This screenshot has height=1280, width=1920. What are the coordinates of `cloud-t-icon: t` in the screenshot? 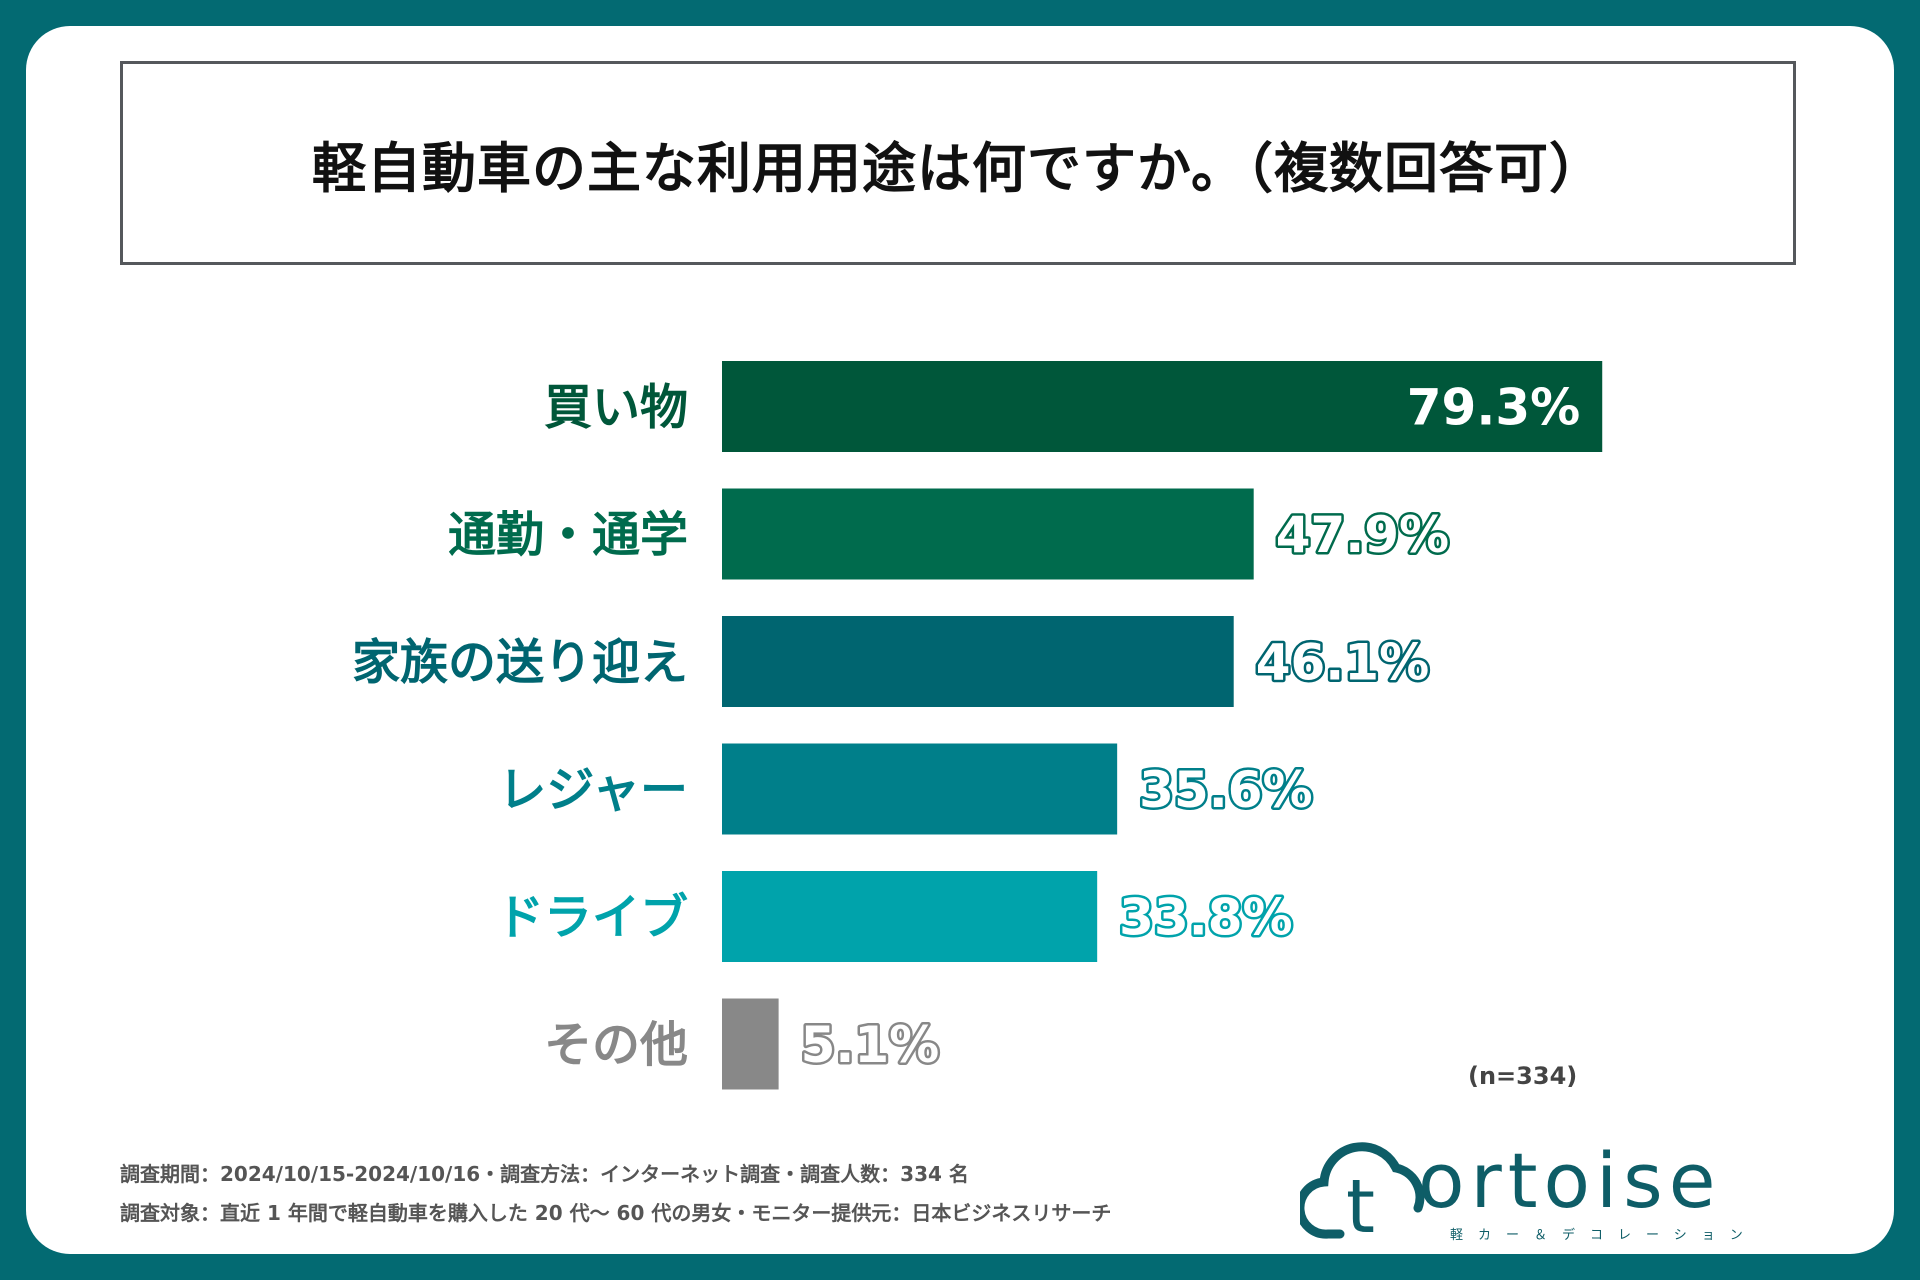 It's located at (1362, 1195).